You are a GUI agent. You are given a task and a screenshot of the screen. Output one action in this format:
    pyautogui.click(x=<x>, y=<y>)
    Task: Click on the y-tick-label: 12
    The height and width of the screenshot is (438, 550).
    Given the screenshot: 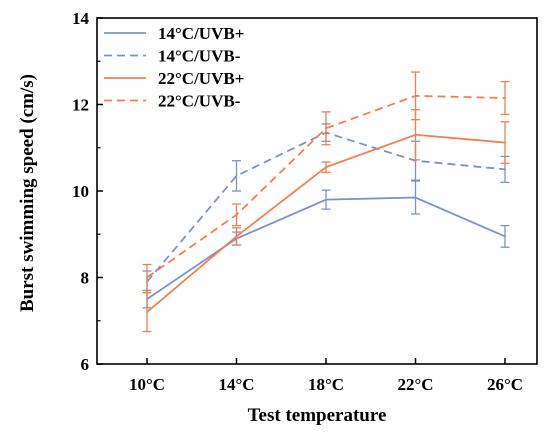 What is the action you would take?
    pyautogui.click(x=80, y=105)
    